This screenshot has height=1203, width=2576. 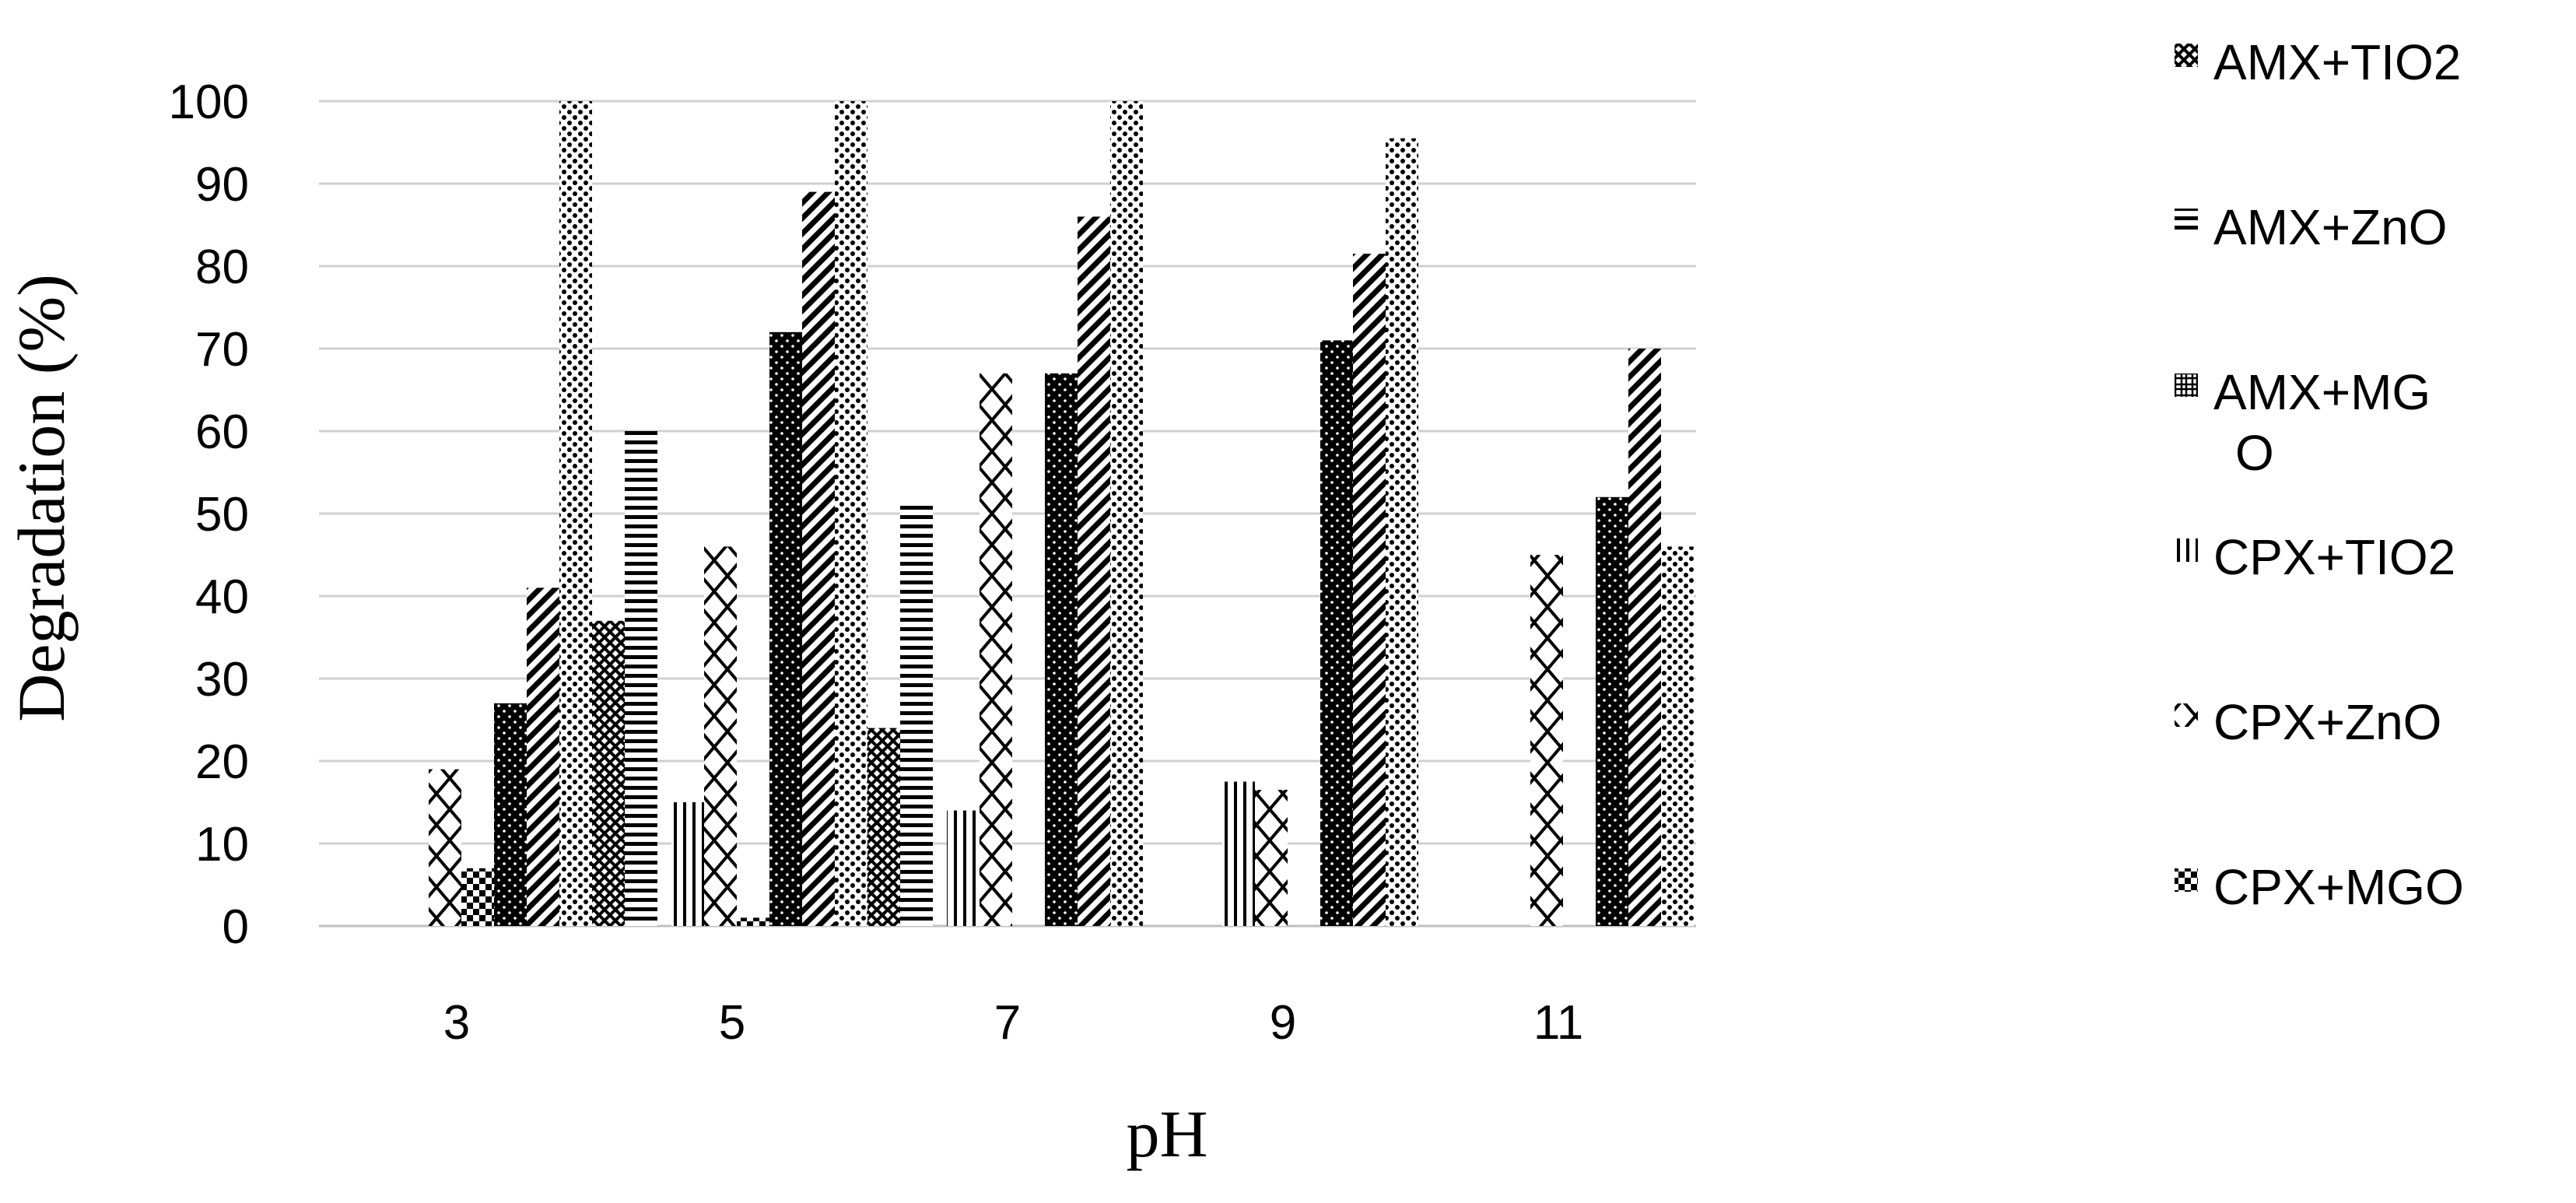 I want to click on y-tick-label: 90, so click(x=222, y=185).